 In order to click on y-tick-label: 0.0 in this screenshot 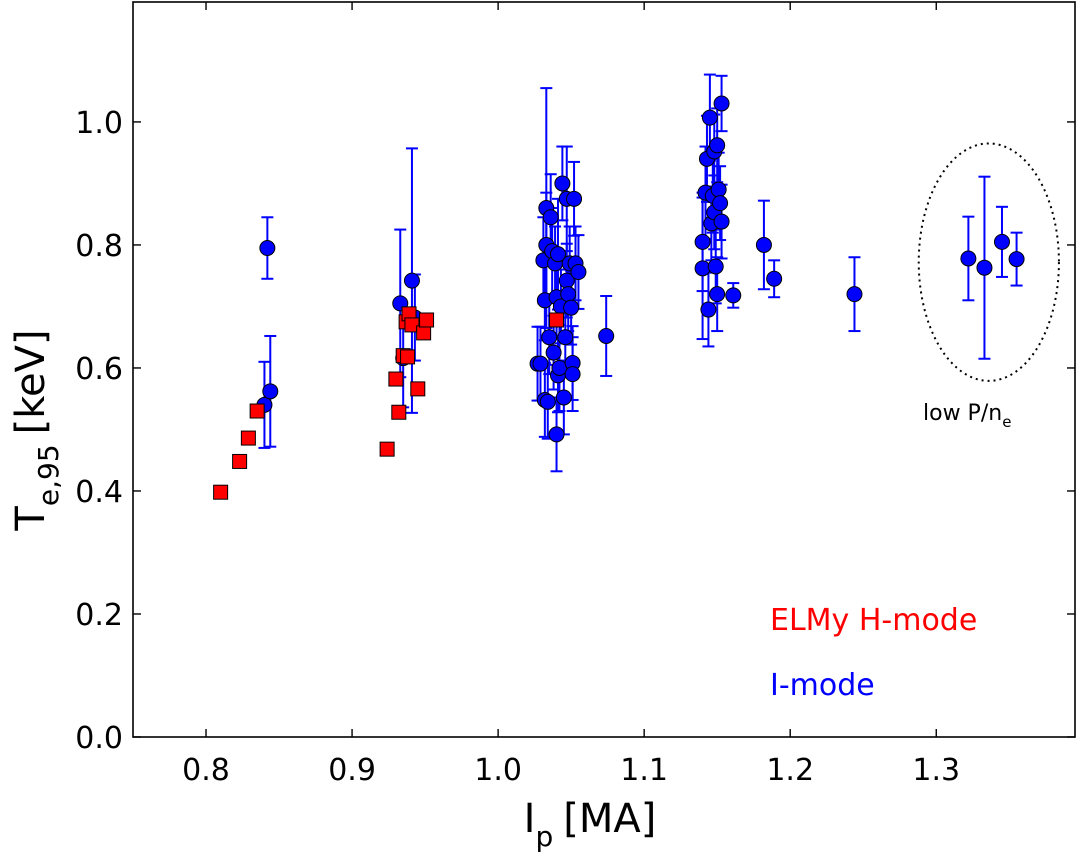, I will do `click(99, 738)`.